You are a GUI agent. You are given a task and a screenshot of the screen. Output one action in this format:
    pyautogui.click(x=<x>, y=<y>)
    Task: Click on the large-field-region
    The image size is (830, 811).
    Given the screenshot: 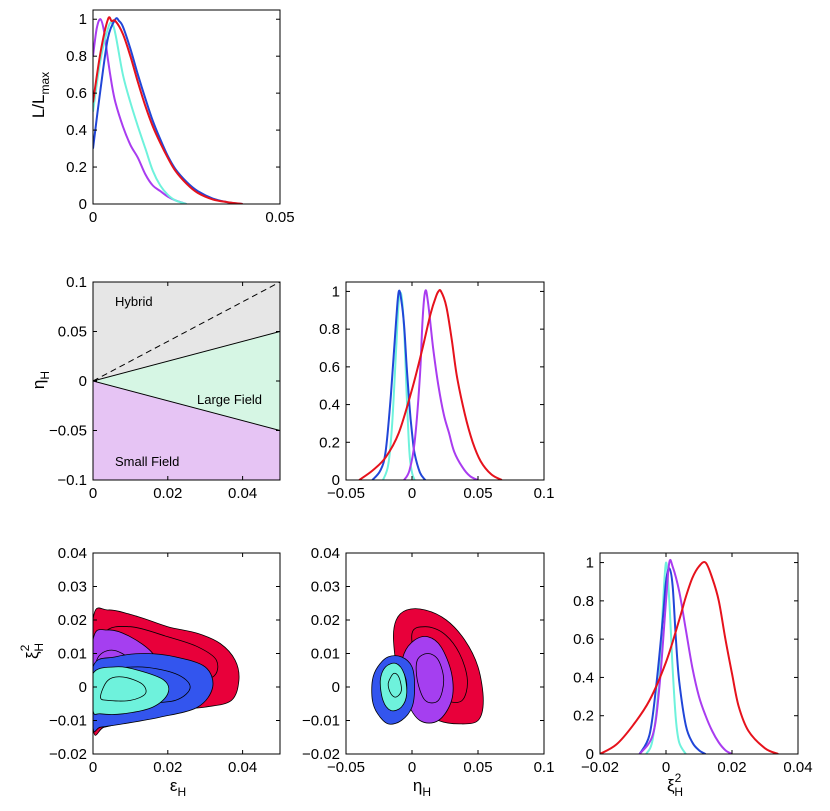 What is the action you would take?
    pyautogui.click(x=186, y=381)
    